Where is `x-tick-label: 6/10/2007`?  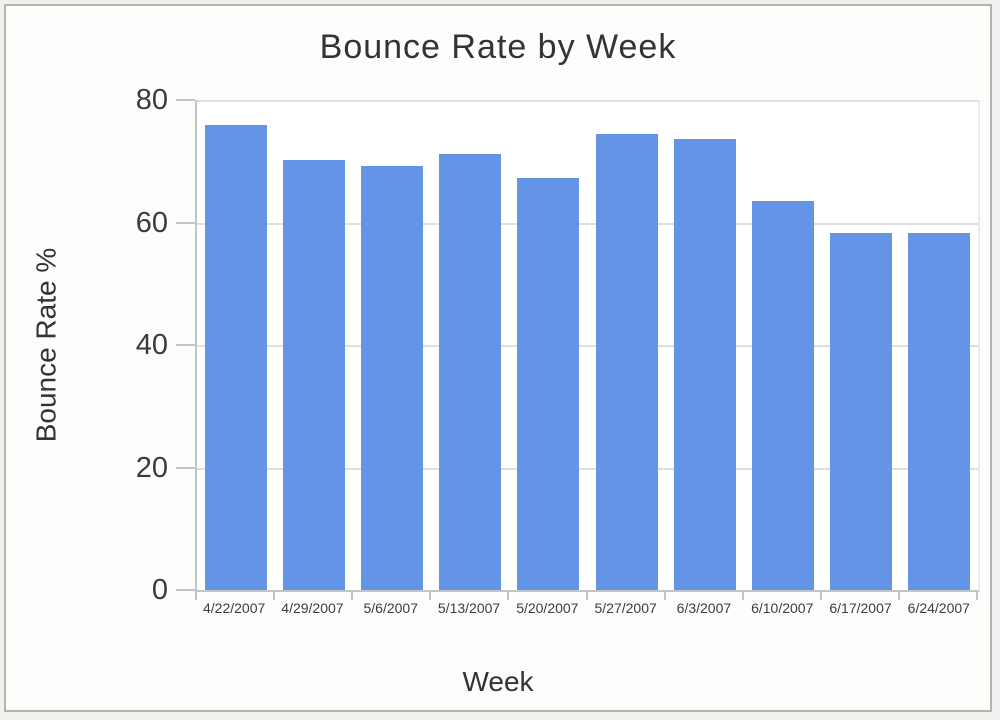
x-tick-label: 6/10/2007 is located at coordinates (782, 608).